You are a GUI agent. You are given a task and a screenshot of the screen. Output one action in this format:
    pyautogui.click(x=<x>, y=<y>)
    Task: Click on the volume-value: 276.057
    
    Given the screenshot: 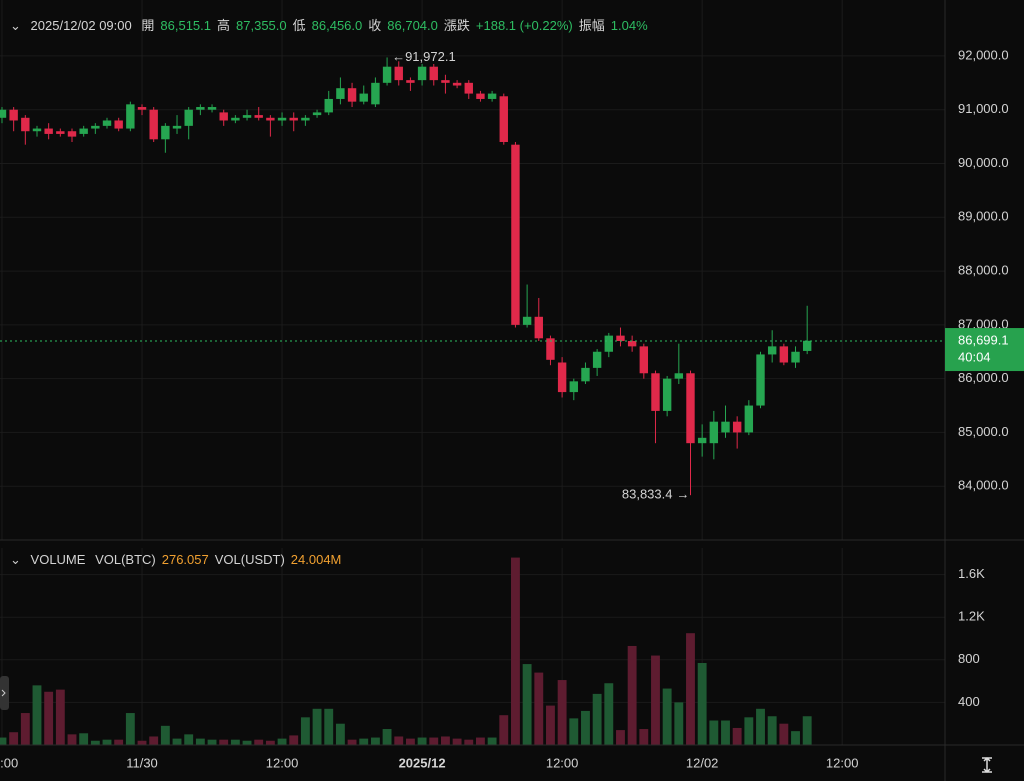 What is the action you would take?
    pyautogui.click(x=185, y=559)
    